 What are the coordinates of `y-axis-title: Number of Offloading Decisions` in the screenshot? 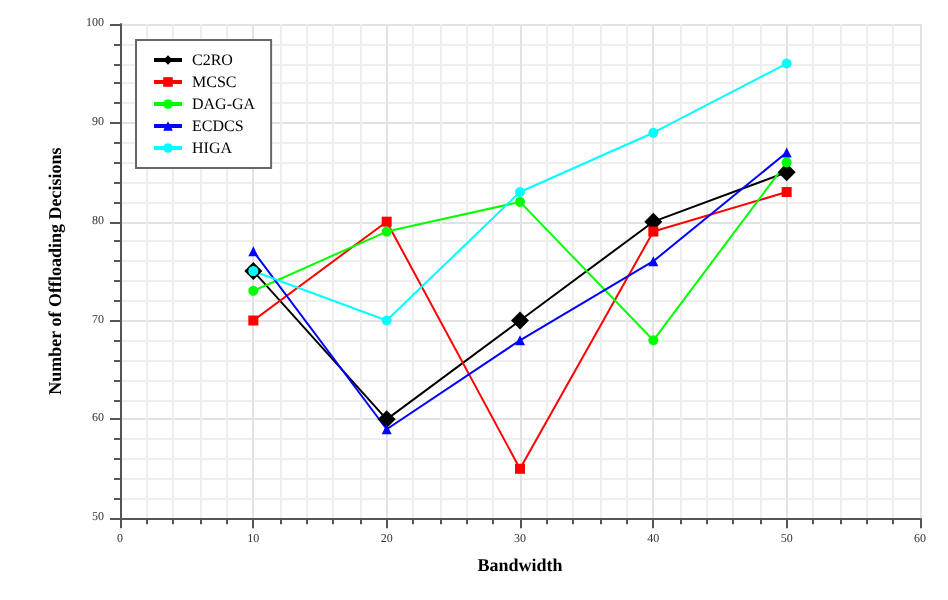 It's located at (55, 270).